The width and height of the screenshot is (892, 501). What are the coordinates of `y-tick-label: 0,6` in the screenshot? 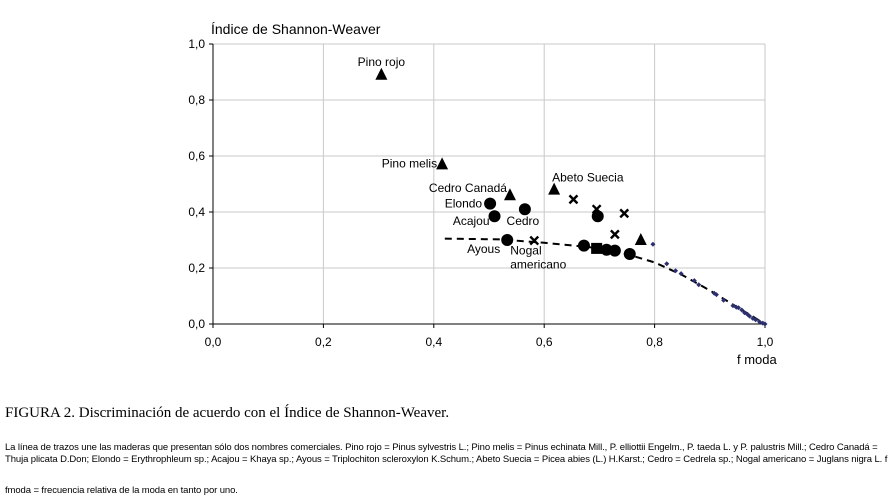 It's located at (196, 156).